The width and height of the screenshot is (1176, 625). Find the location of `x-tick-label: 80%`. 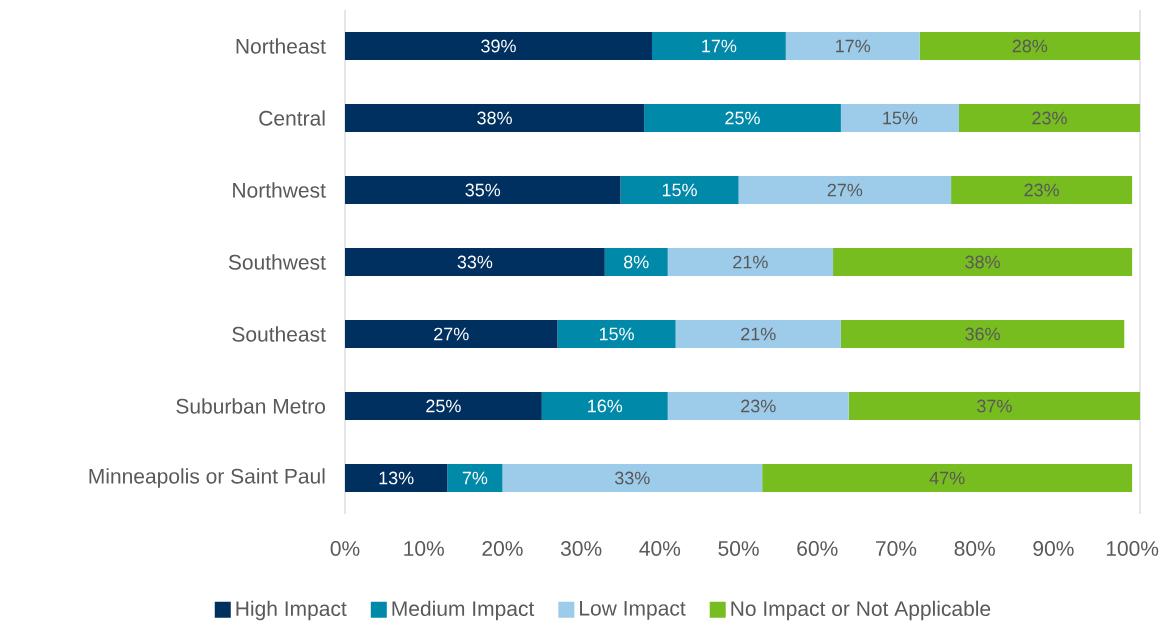

x-tick-label: 80% is located at coordinates (974, 548).